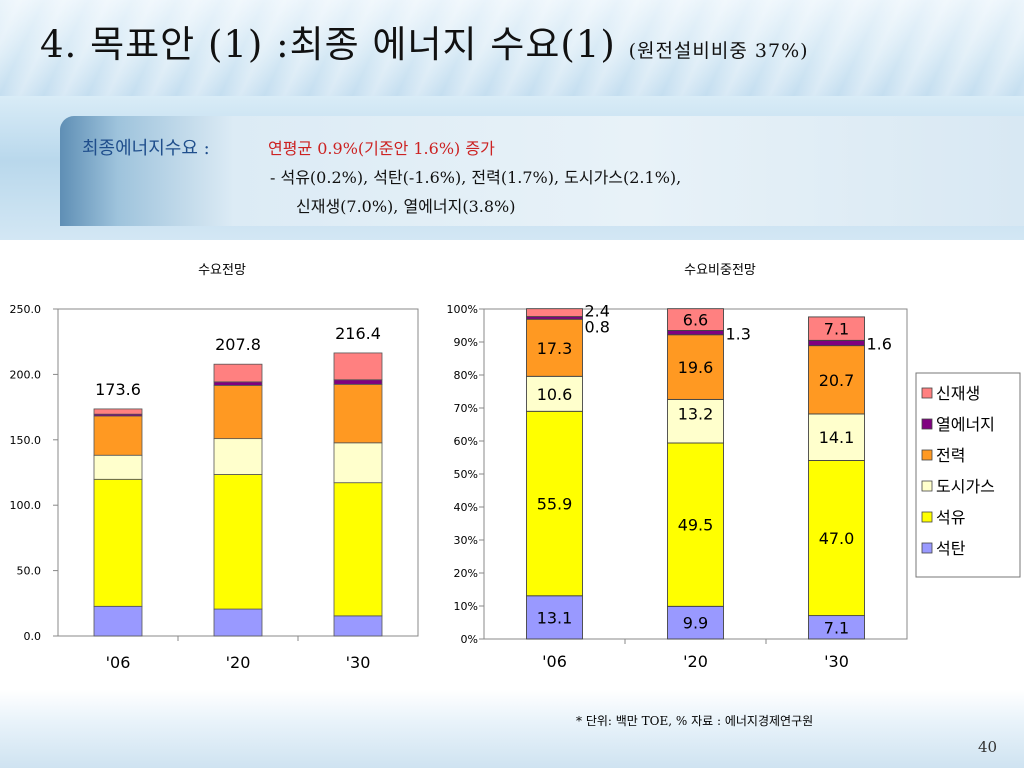 The image size is (1024, 768). Describe the element at coordinates (968, 475) in the screenshot. I see `chart2-legend-box` at that location.